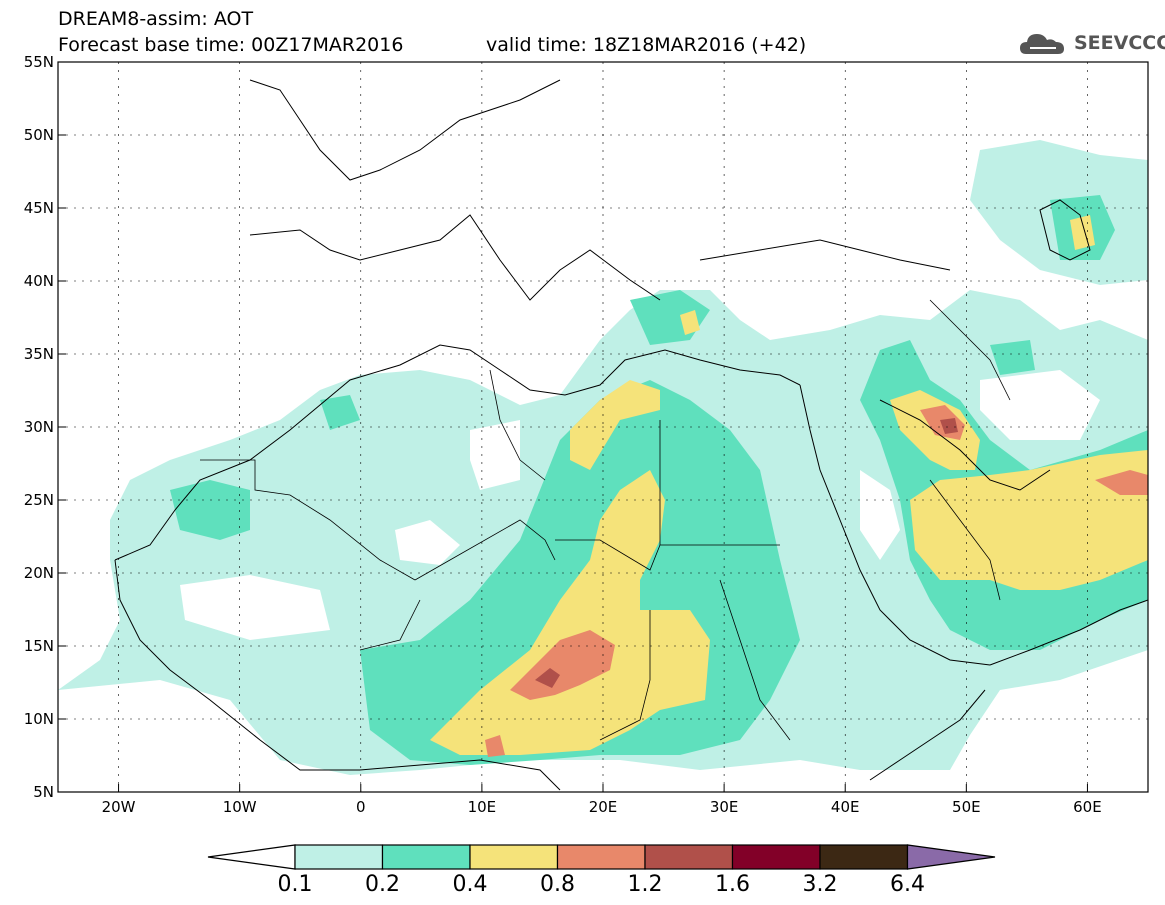 The height and width of the screenshot is (905, 1165). What do you see at coordinates (39, 500) in the screenshot?
I see `lat-tick-label: 25N` at bounding box center [39, 500].